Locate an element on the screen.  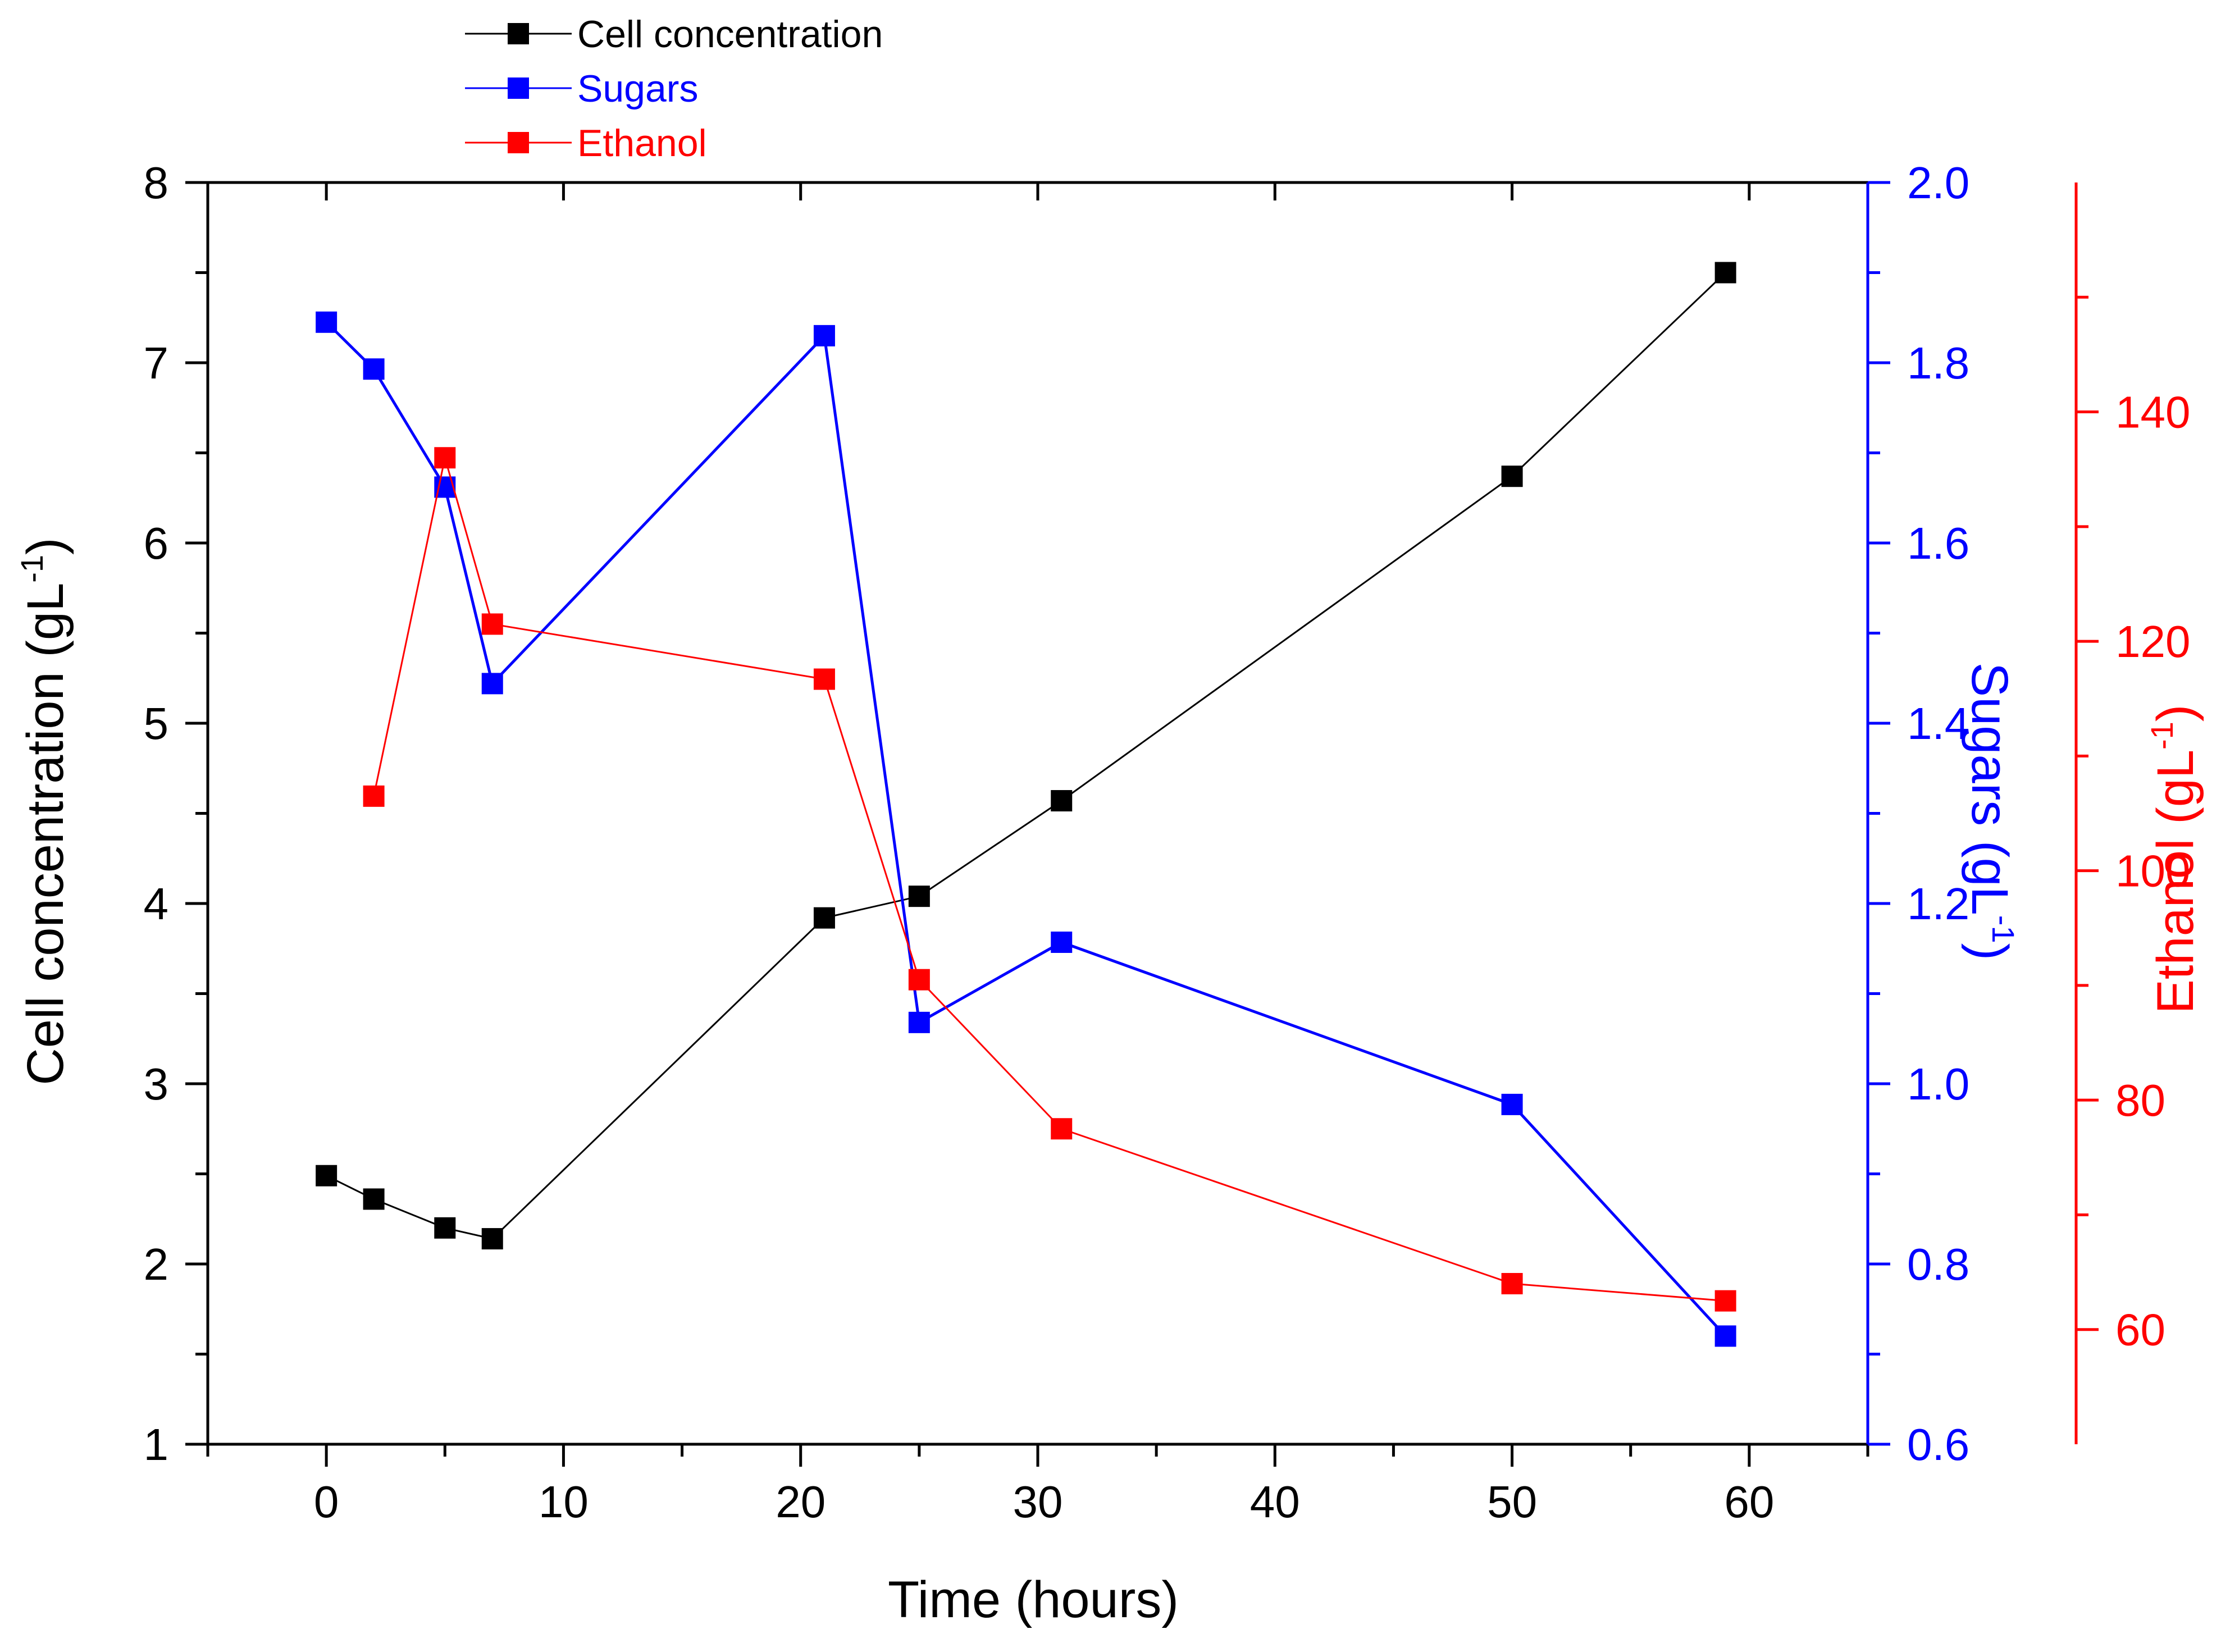
legend-item: Sugars is located at coordinates (581, 88).